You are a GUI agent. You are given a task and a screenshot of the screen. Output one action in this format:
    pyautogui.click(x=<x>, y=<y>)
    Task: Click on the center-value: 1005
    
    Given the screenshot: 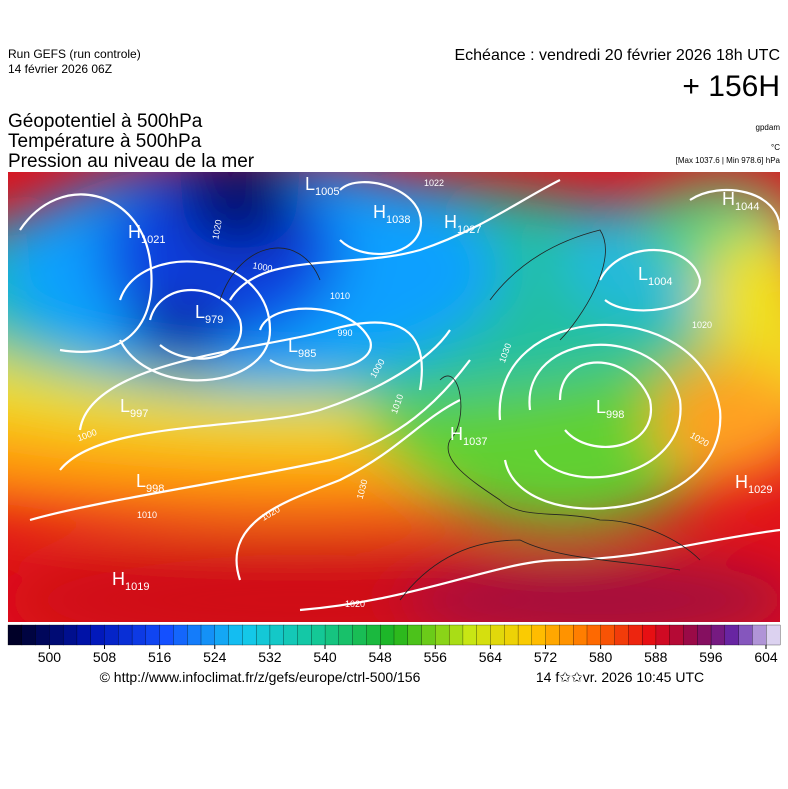 What is the action you would take?
    pyautogui.click(x=327, y=192)
    